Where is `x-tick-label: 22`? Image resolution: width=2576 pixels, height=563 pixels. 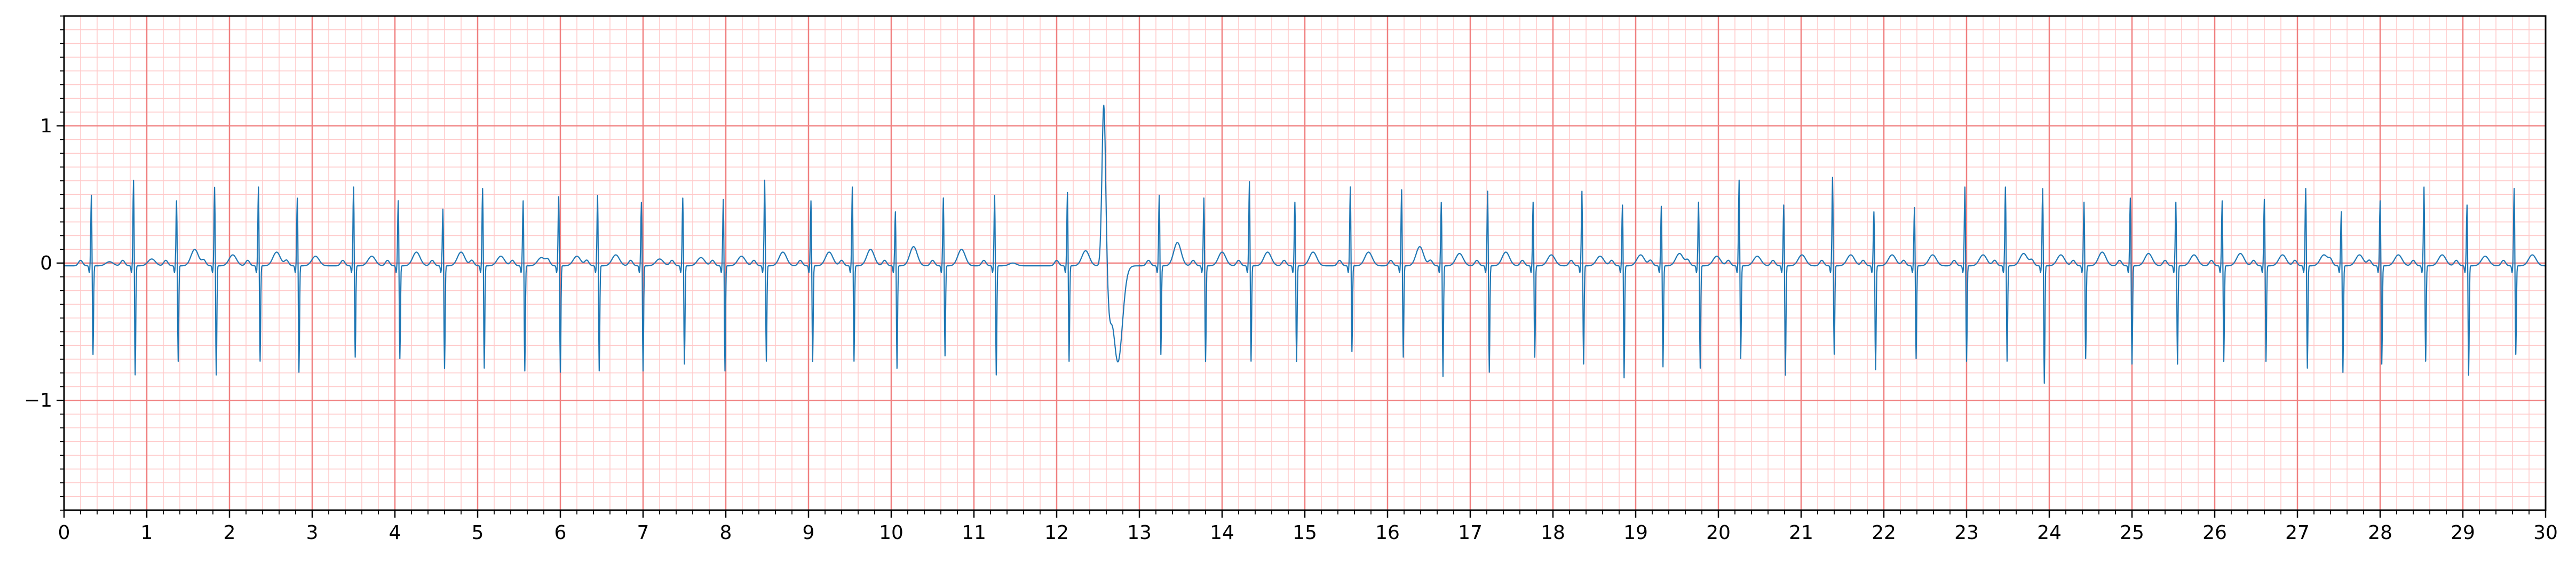 x-tick-label: 22 is located at coordinates (1884, 533).